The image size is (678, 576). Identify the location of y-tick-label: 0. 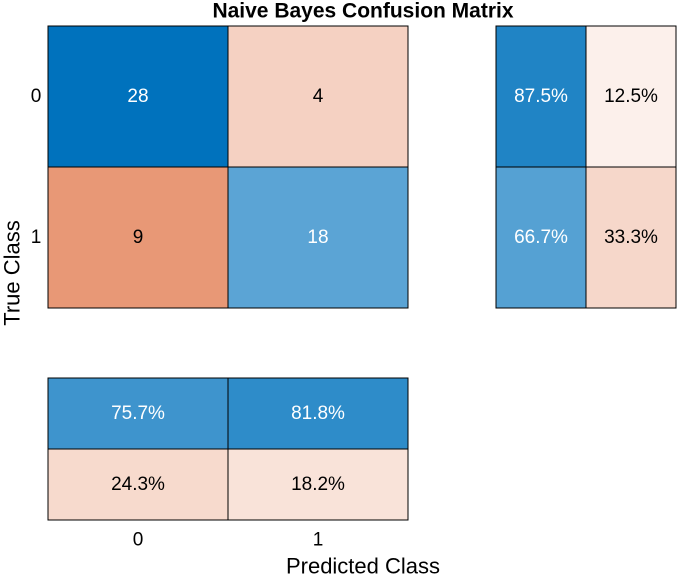
(36, 96).